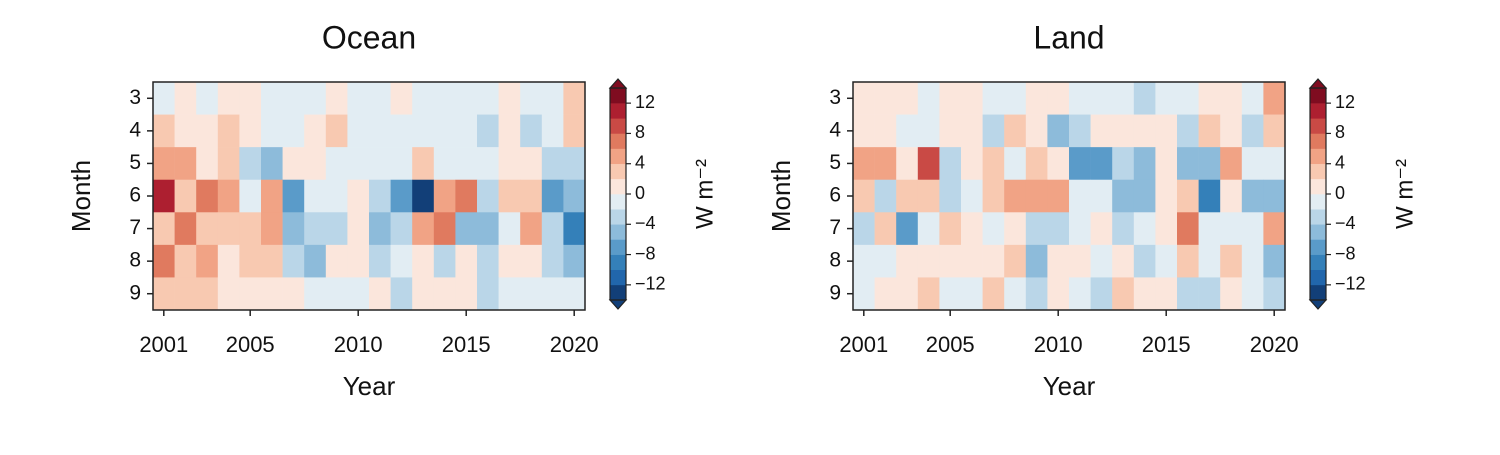 The width and height of the screenshot is (1500, 455). What do you see at coordinates (1345, 223) in the screenshot?
I see `colorbar-tick-label: −4` at bounding box center [1345, 223].